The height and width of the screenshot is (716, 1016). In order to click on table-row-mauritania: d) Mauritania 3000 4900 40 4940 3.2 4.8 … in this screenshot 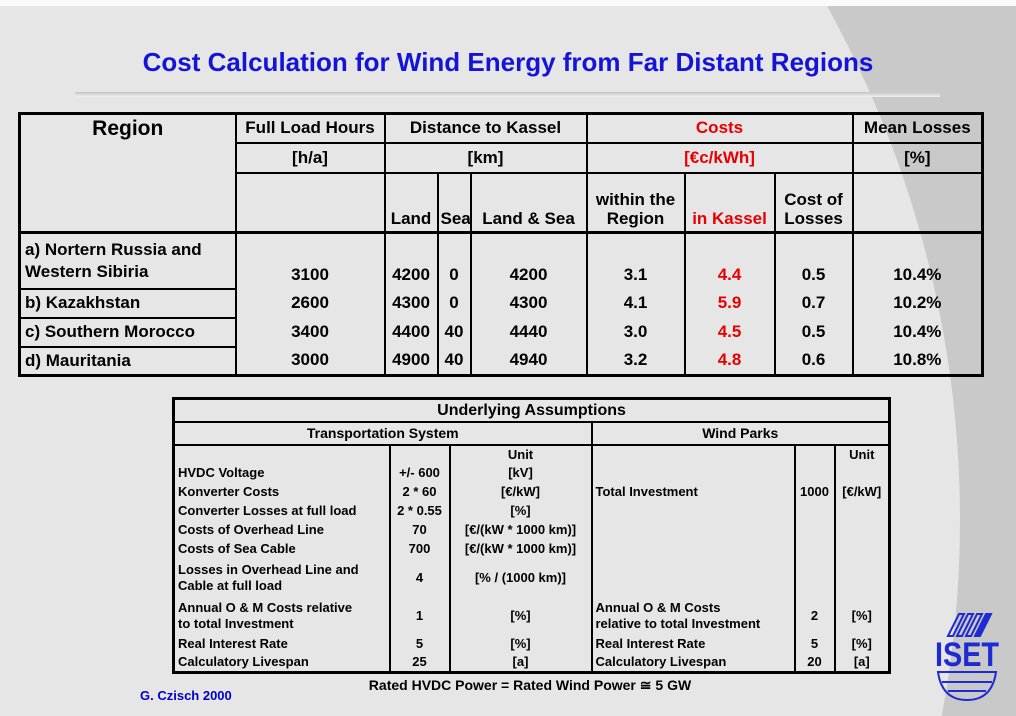, I will do `click(501, 361)`.